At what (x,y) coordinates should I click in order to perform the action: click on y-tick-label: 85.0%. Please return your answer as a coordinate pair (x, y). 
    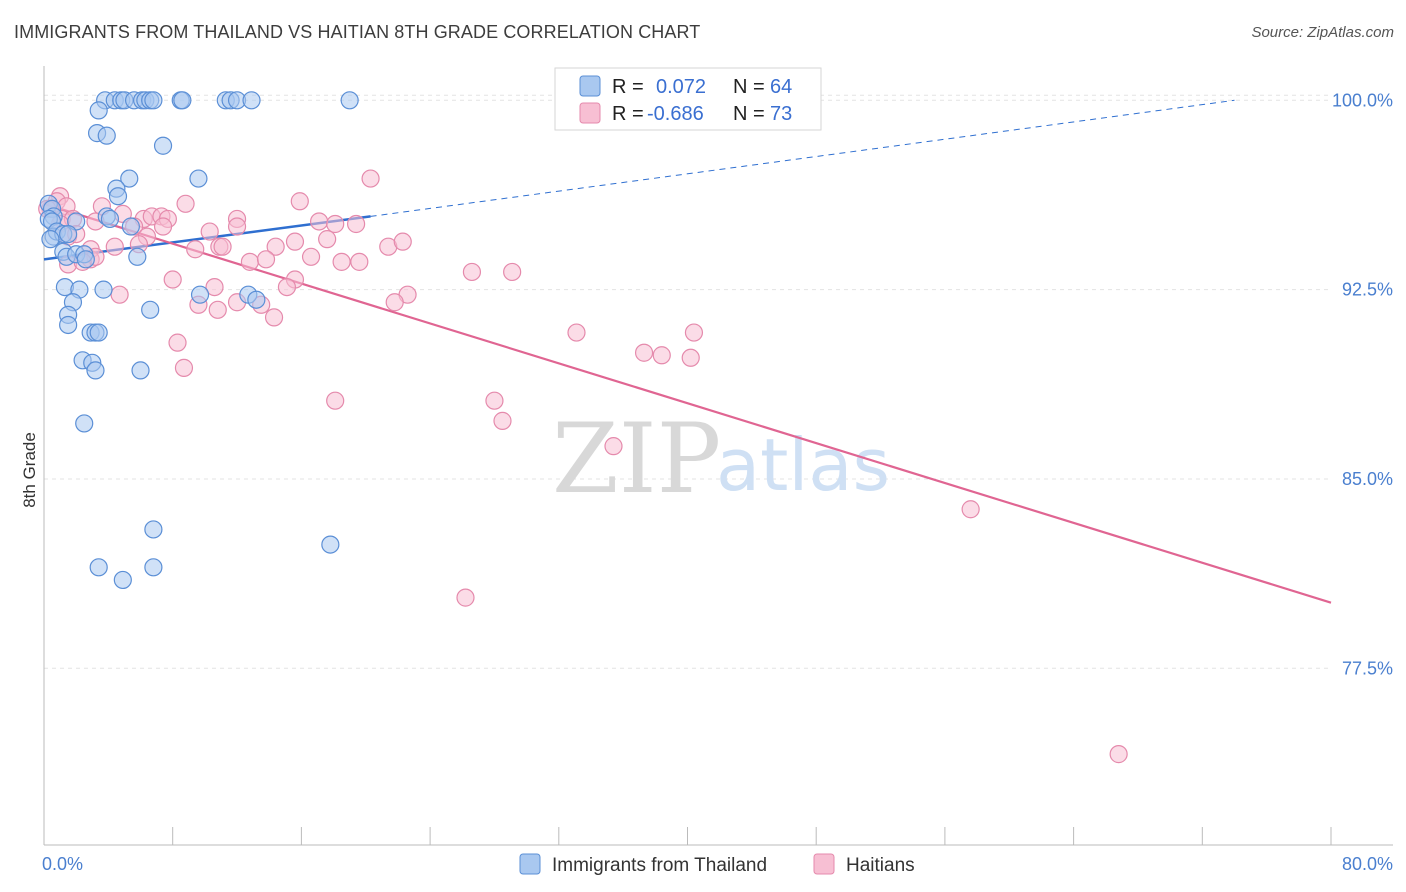
    Looking at the image, I should click on (1367, 479).